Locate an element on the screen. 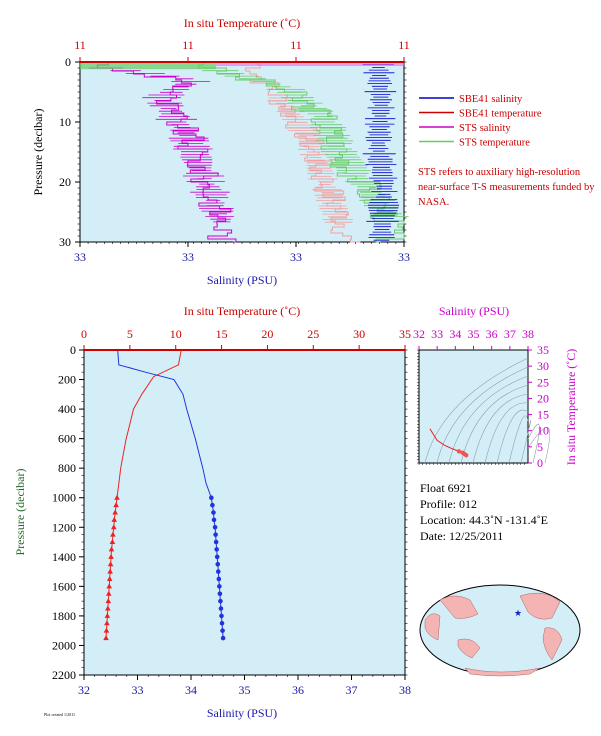 The height and width of the screenshot is (736, 601). main-pressure-tick-label: 400 is located at coordinates (67, 409).